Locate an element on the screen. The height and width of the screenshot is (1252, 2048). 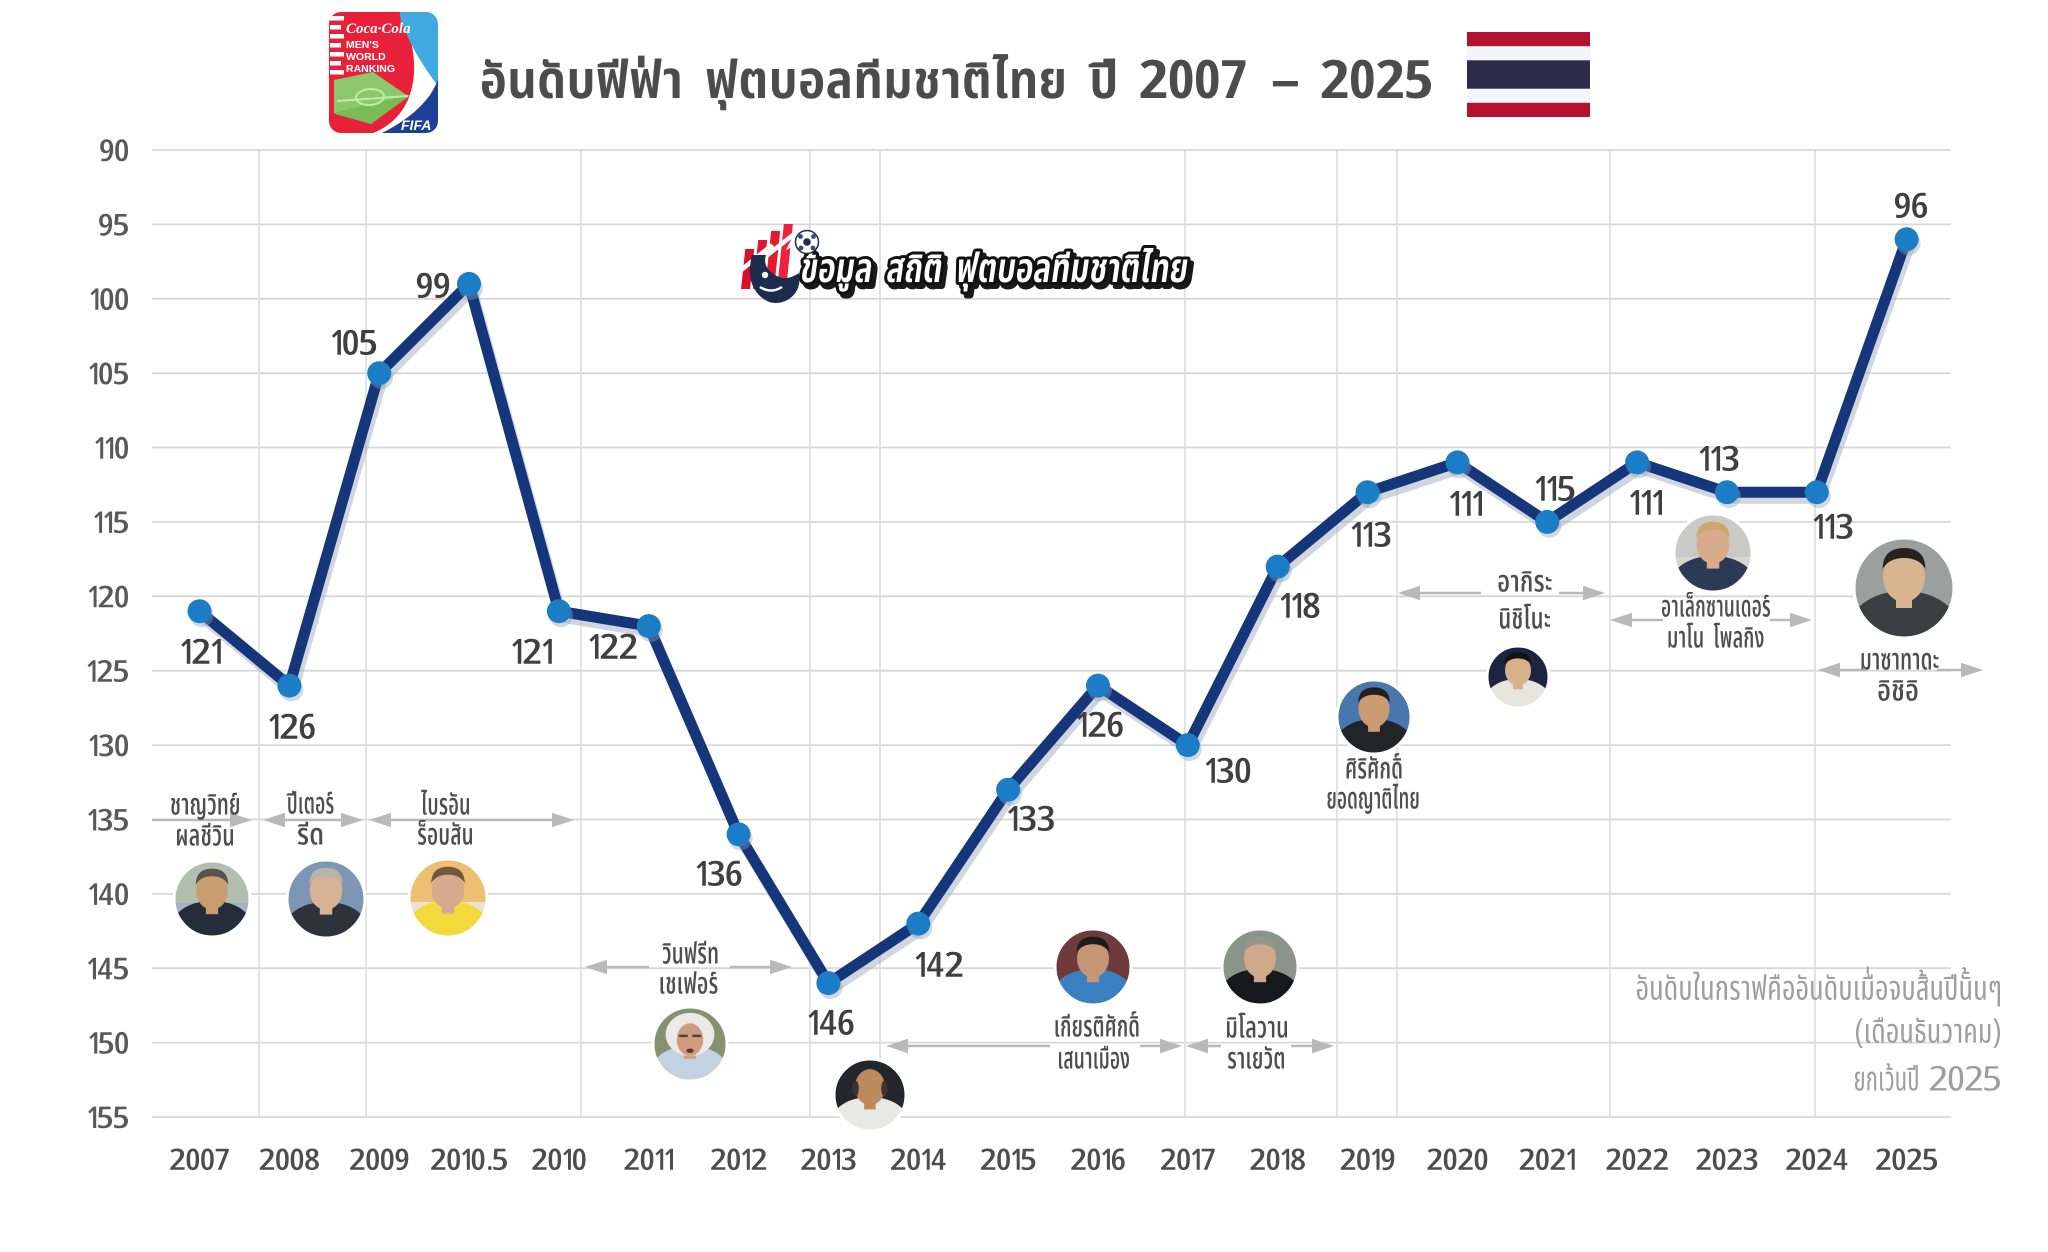
svg-text: FIFA is located at coordinates (416, 125).